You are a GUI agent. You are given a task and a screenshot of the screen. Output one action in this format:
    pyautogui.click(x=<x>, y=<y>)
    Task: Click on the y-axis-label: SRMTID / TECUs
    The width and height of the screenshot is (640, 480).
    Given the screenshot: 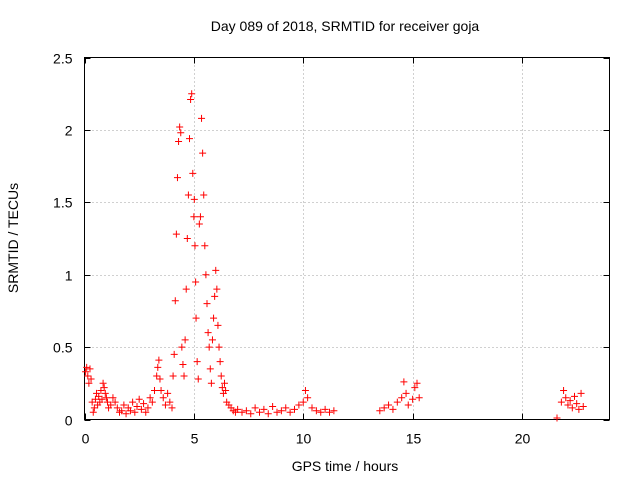 What is the action you would take?
    pyautogui.click(x=13, y=238)
    